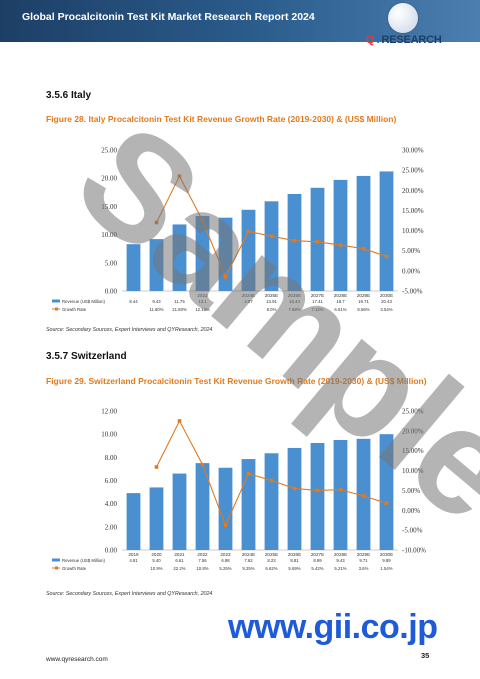  I want to click on legend-swatch-revenue, so click(56, 301).